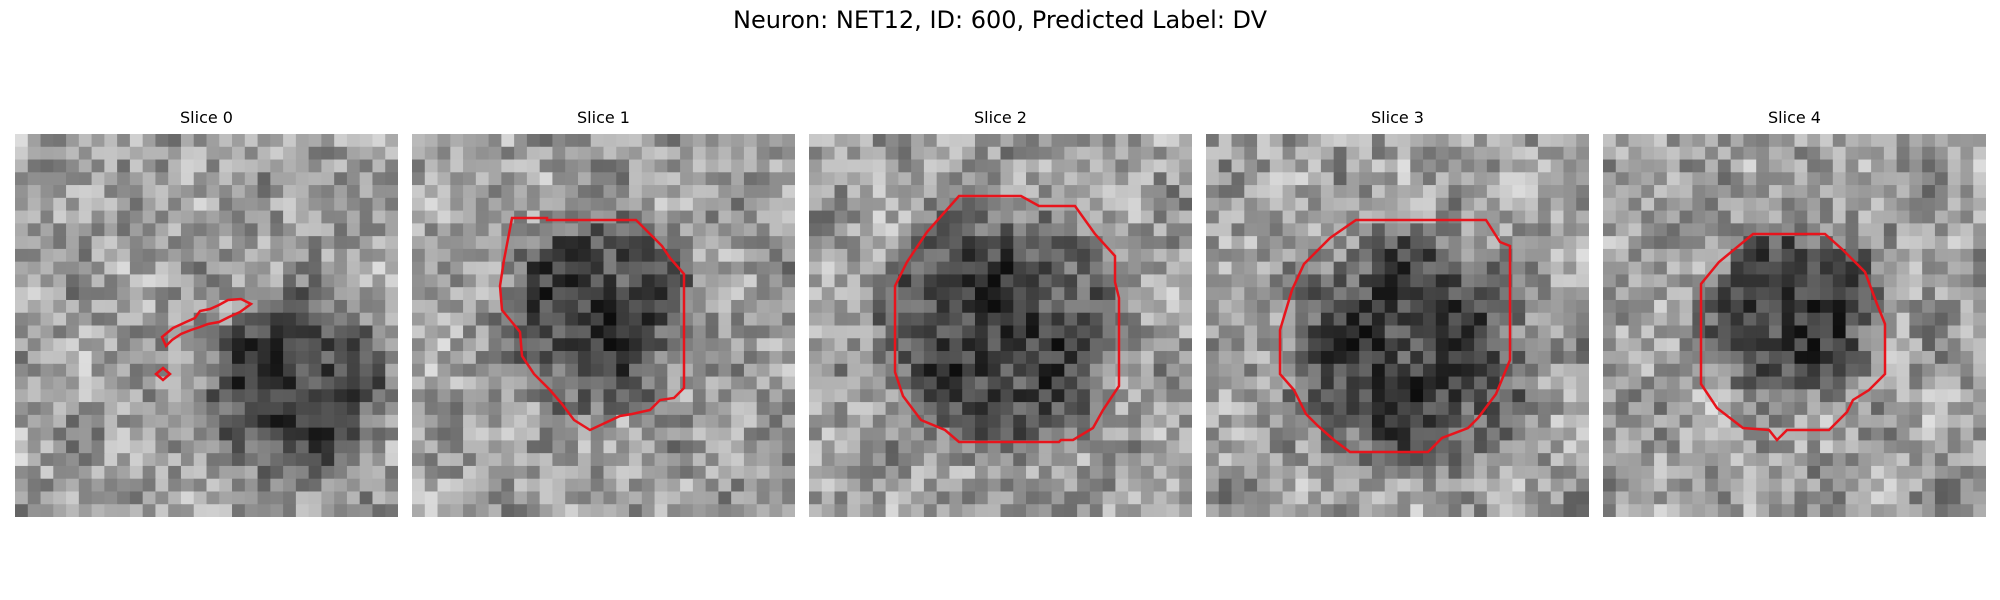 This screenshot has height=600, width=2000. What do you see at coordinates (1395, 336) in the screenshot?
I see `slice-3-contour` at bounding box center [1395, 336].